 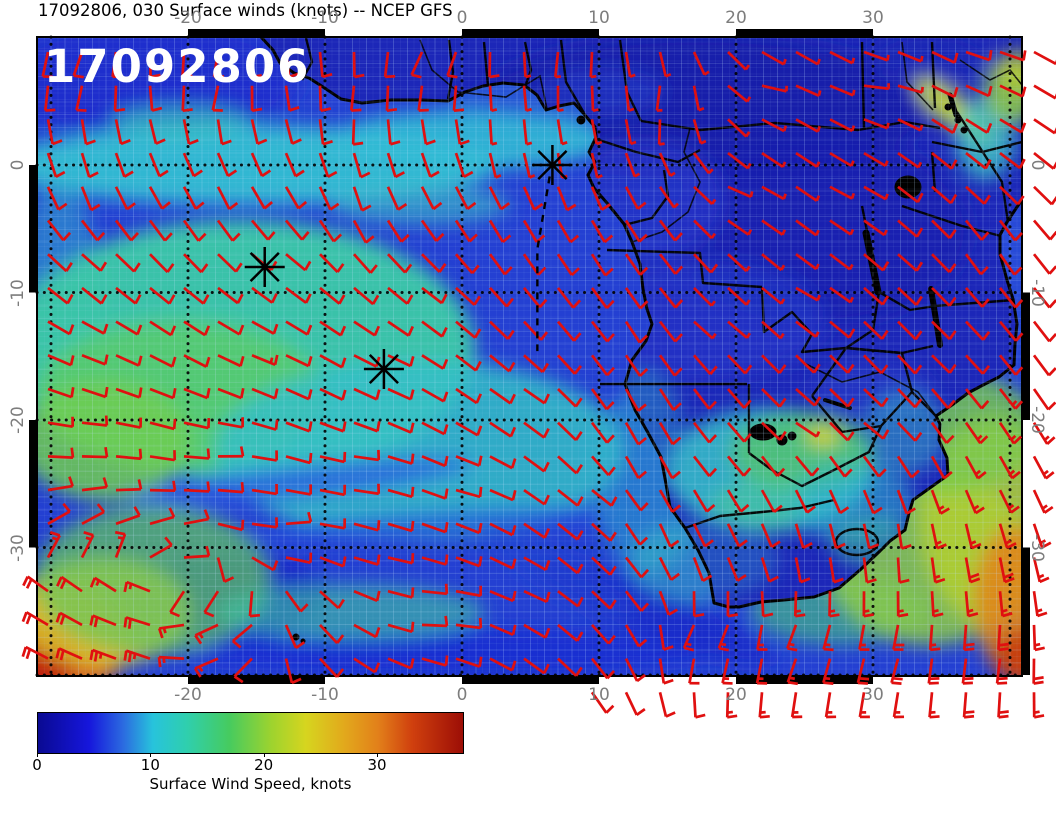 I want to click on top-axis-tick-label: 10, so click(x=599, y=18).